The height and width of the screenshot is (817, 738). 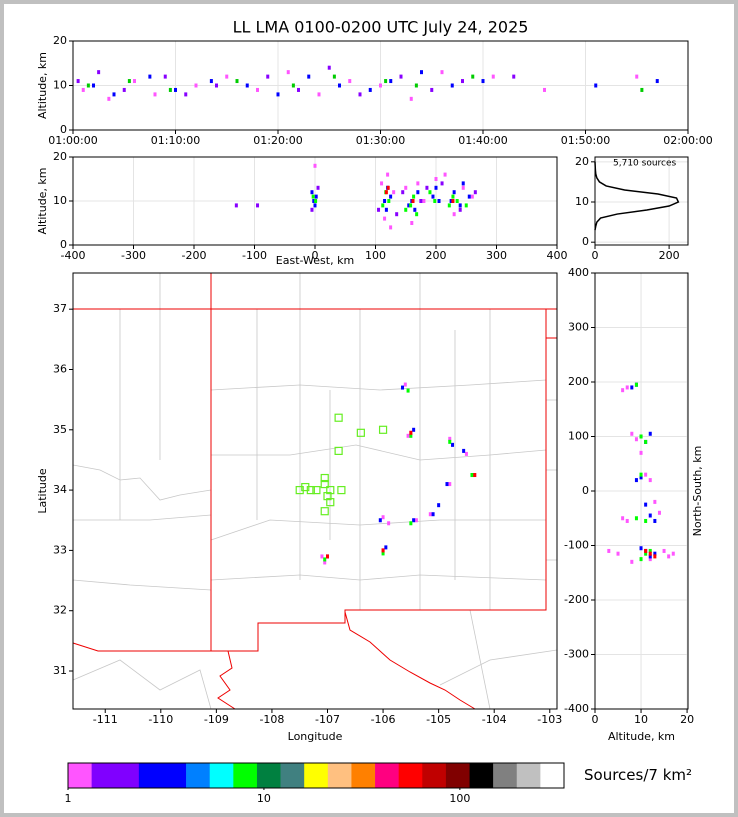 I want to click on y-tick-label: 31, so click(x=60, y=670).